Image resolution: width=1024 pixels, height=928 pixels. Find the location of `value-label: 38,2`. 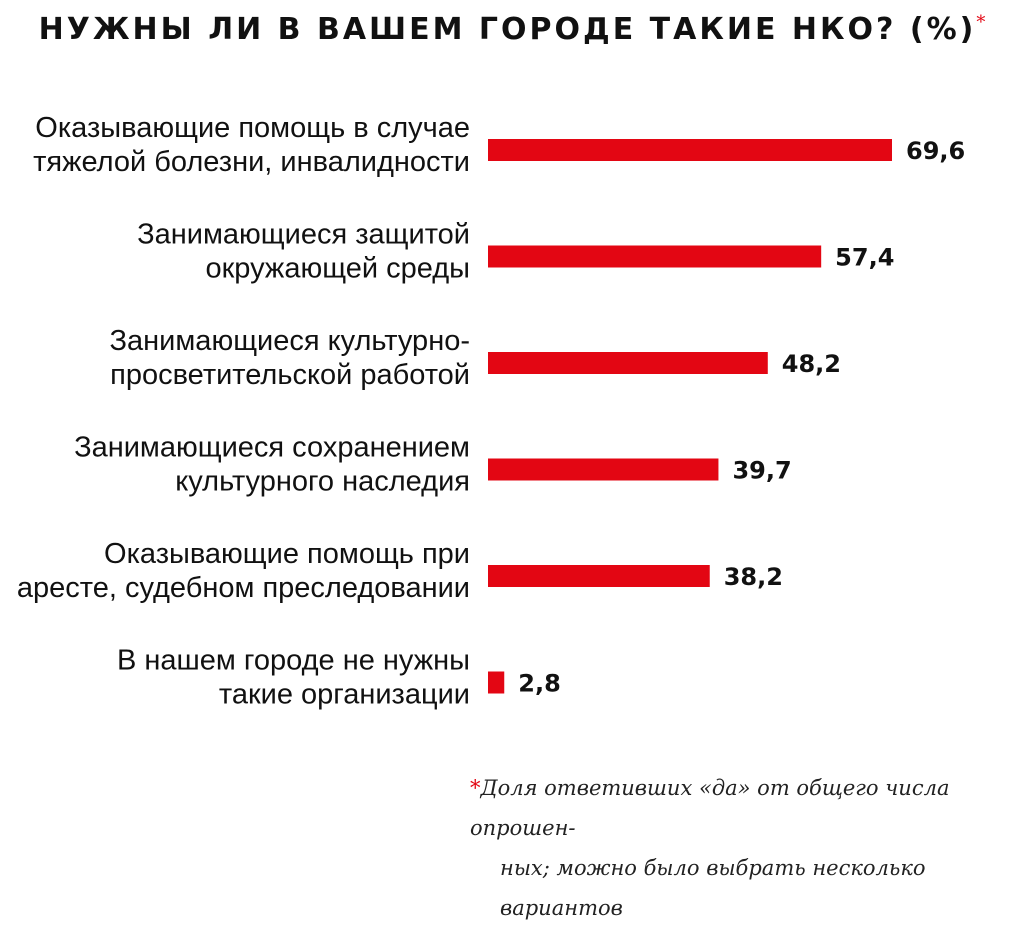

value-label: 38,2 is located at coordinates (753, 577).